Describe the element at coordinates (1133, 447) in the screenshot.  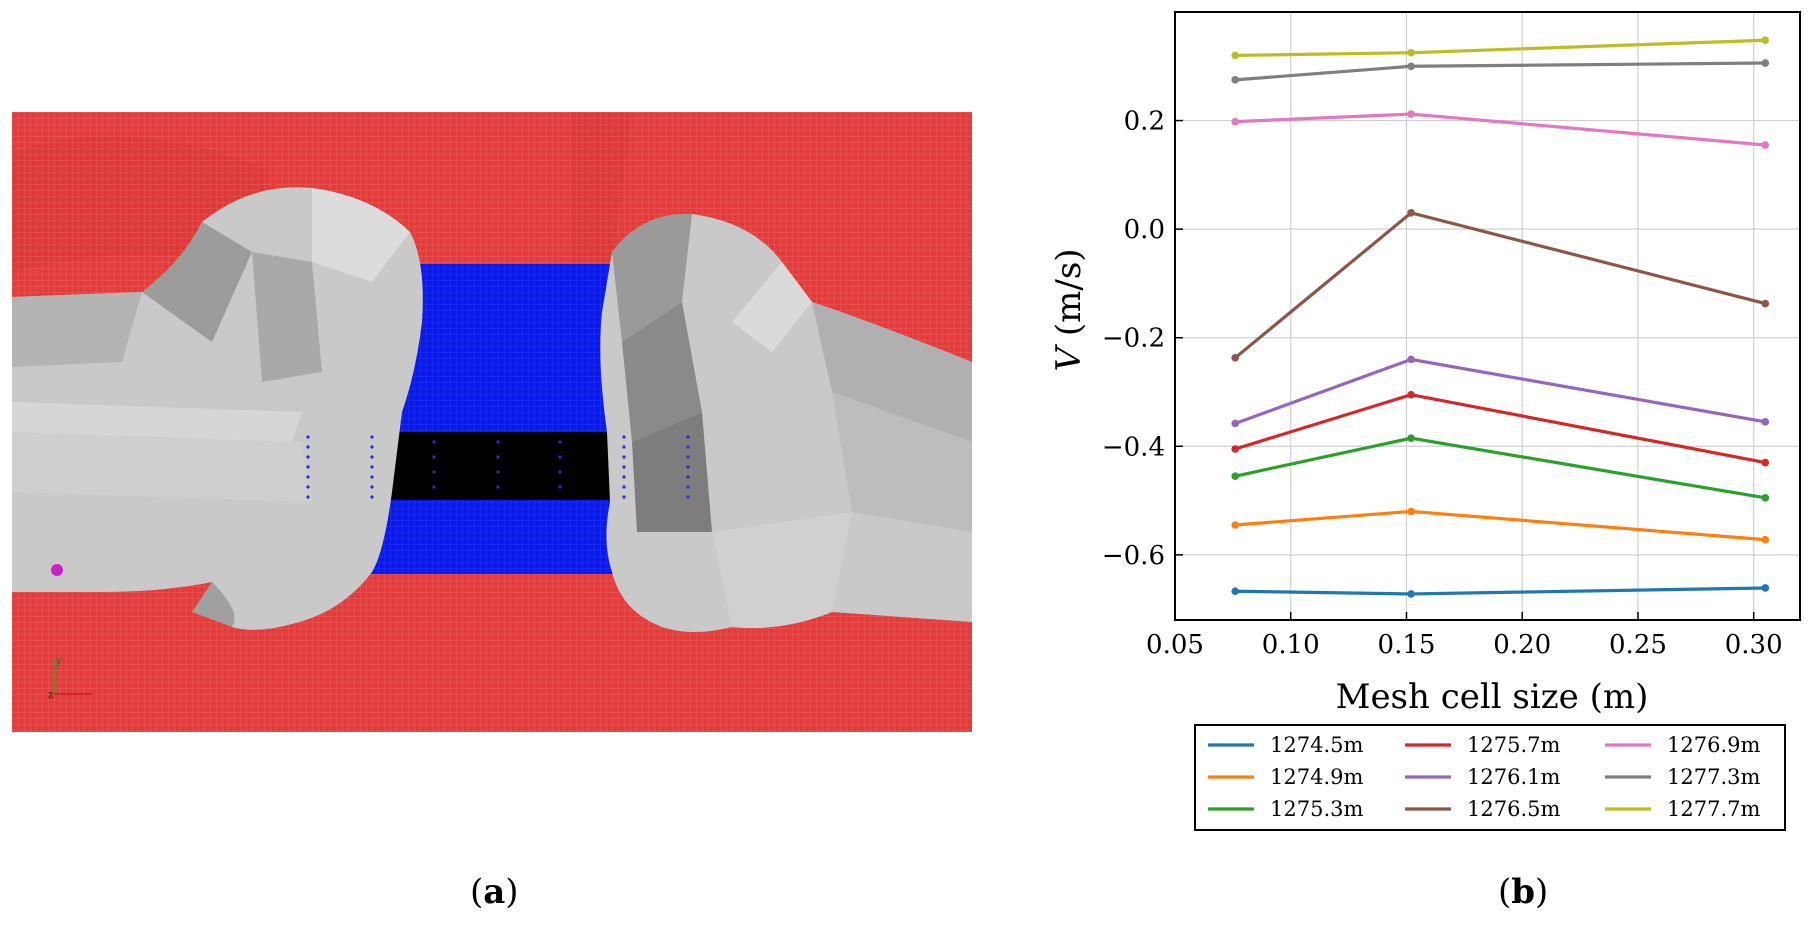
I see `y-tick-label: −0.4` at that location.